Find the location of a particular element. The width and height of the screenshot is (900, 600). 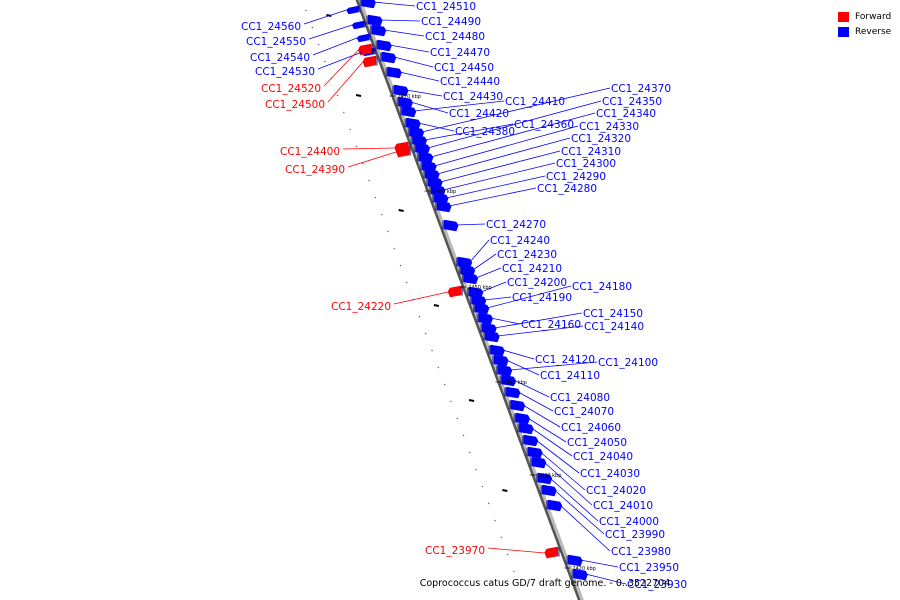

gene-label: CC1_24290 is located at coordinates (576, 177).